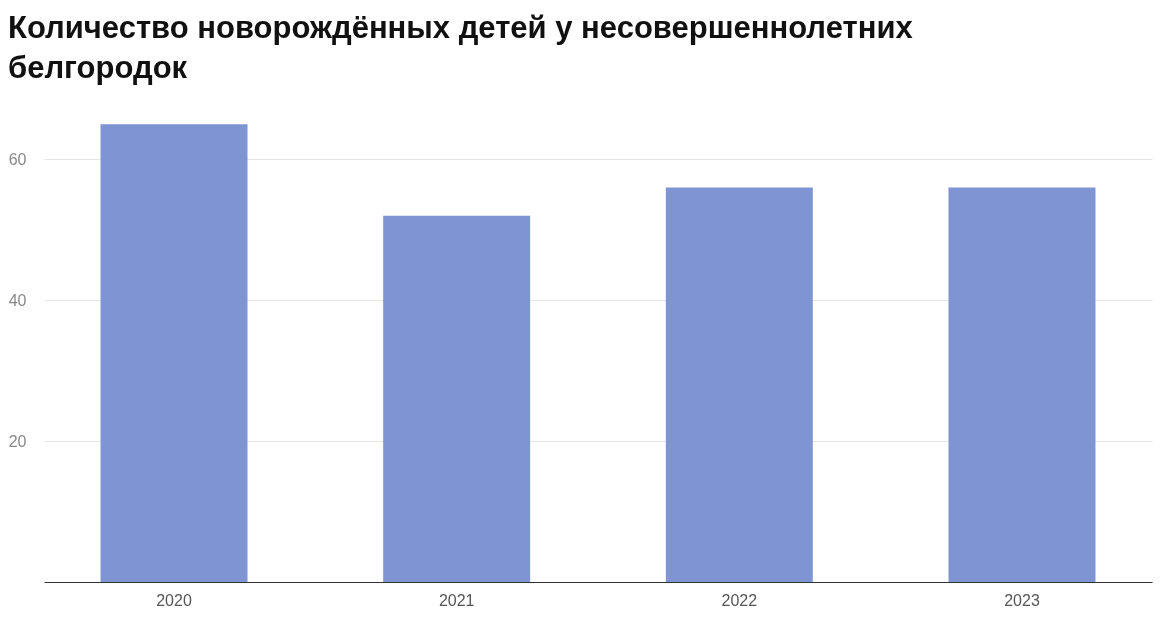 Image resolution: width=1170 pixels, height=634 pixels. Describe the element at coordinates (17, 159) in the screenshot. I see `y-tick-label: 60` at that location.